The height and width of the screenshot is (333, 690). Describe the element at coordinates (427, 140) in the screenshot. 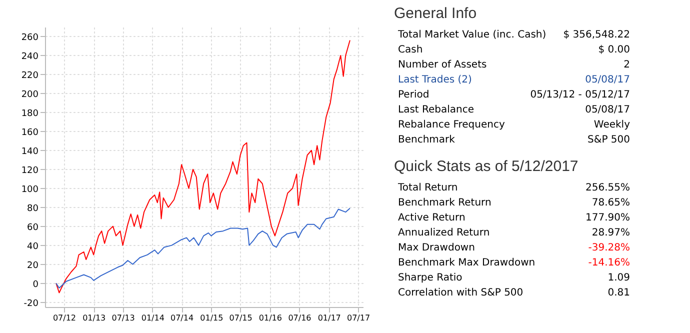

I see `text: Benchmark` at that location.